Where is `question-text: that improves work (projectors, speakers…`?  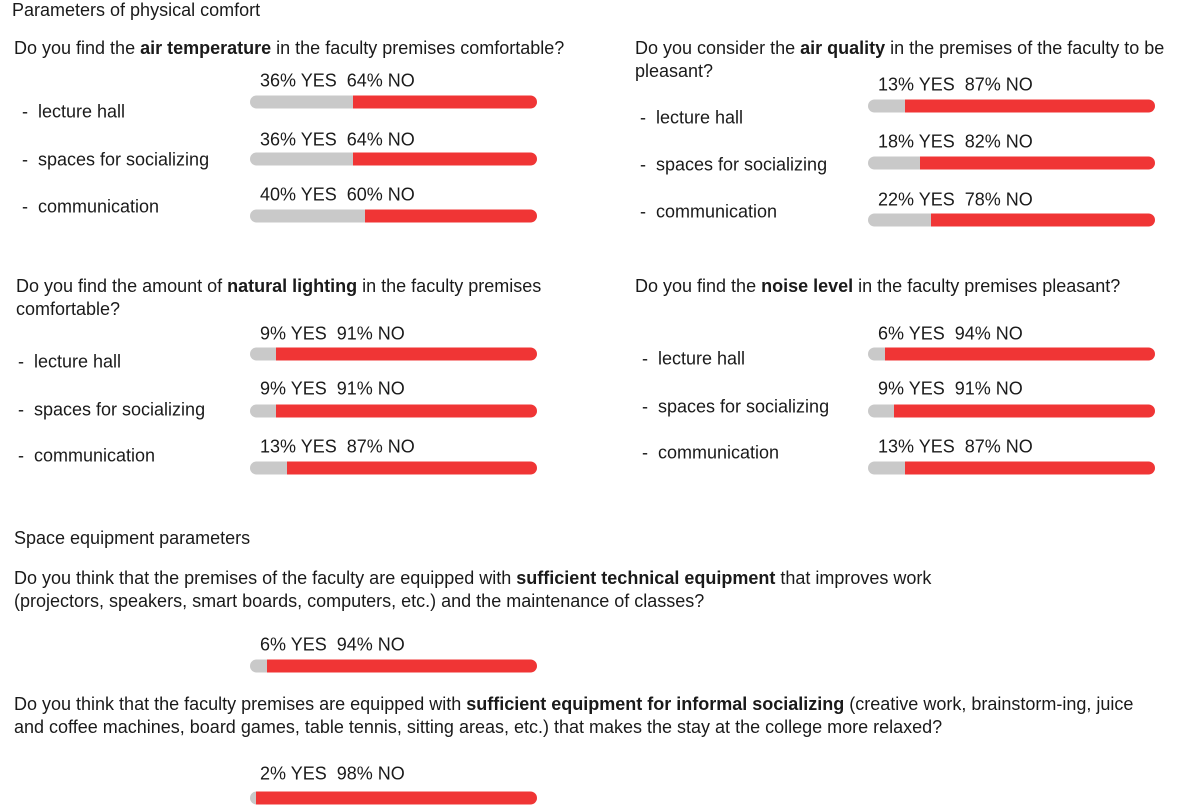 question-text: that improves work (projectors, speakers… is located at coordinates (473, 589).